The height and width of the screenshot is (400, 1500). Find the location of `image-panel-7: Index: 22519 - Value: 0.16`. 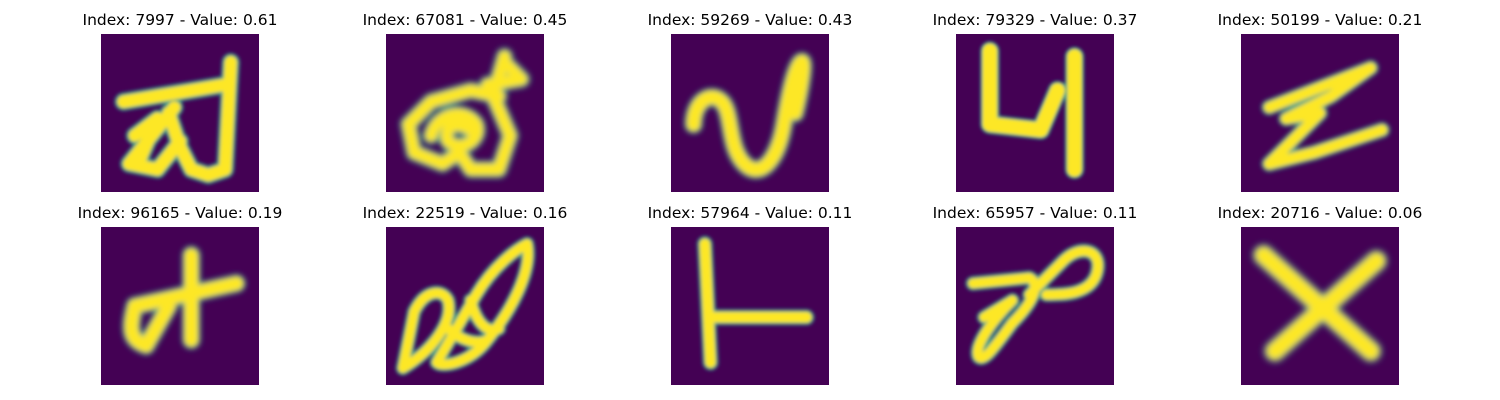

image-panel-7: Index: 22519 - Value: 0.16 is located at coordinates (465, 298).